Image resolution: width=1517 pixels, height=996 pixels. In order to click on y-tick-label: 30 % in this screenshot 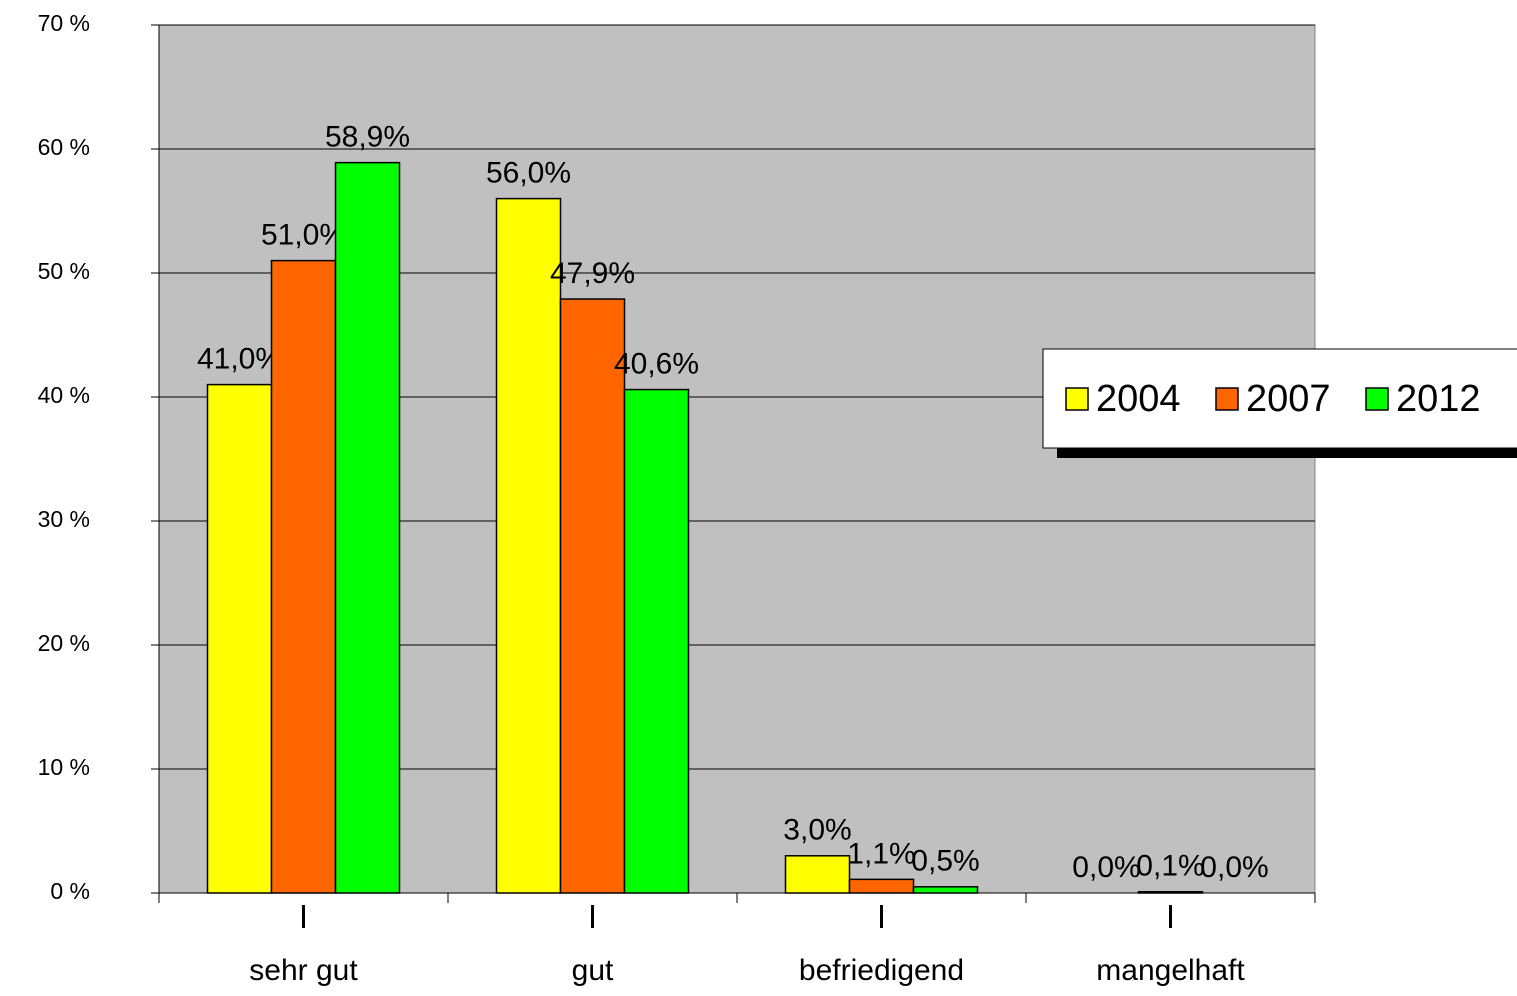, I will do `click(64, 519)`.